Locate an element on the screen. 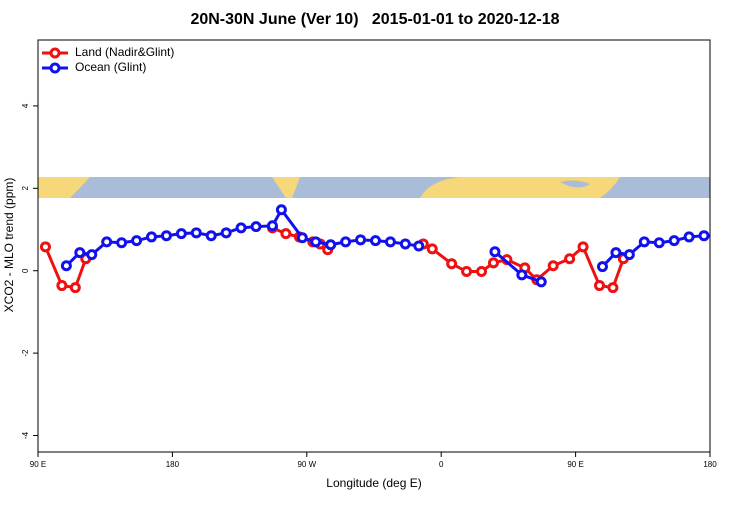  legend-label: Ocean (Glint) is located at coordinates (110, 67).